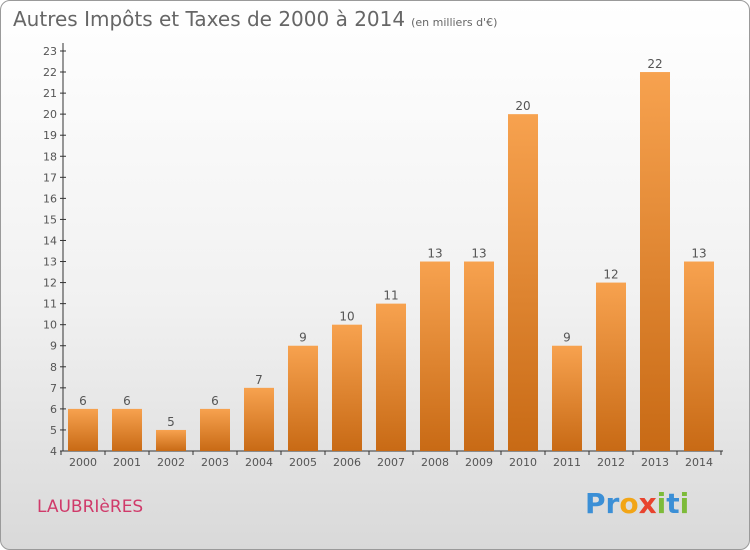  Describe the element at coordinates (303, 462) in the screenshot. I see `x-tick-label: 2005` at that location.